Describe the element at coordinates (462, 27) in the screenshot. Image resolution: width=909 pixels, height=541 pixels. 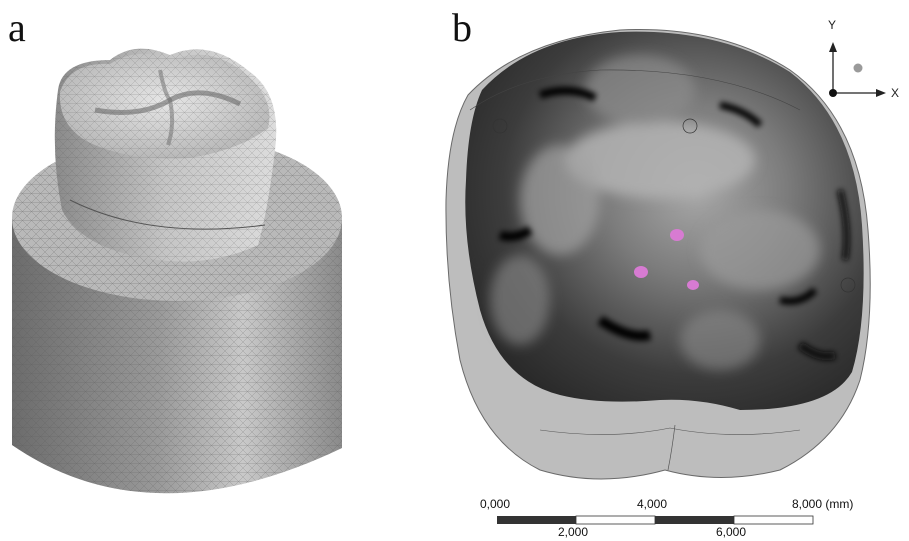
I see `panel-label-b: b` at that location.